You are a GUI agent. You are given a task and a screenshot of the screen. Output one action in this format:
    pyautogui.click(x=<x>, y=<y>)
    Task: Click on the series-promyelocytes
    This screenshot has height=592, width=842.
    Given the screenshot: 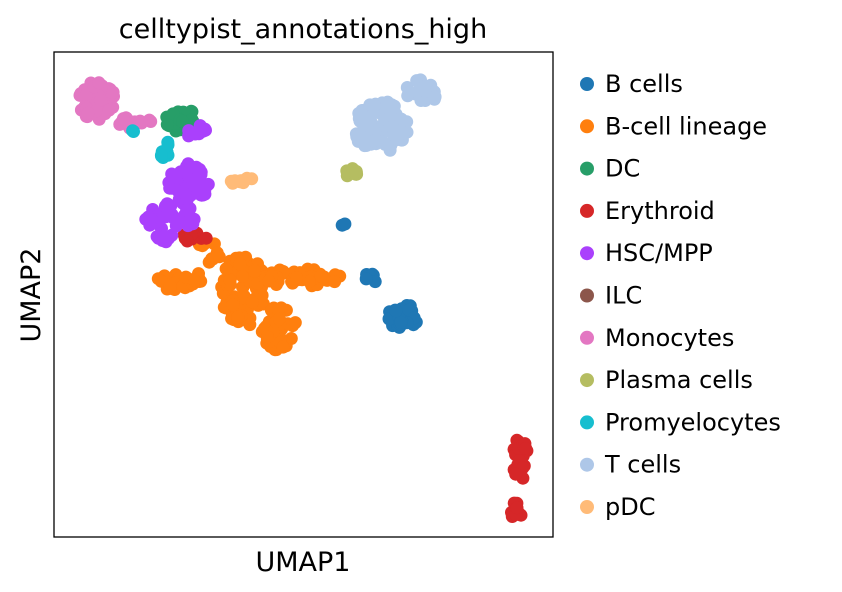 What is the action you would take?
    pyautogui.click(x=150, y=144)
    